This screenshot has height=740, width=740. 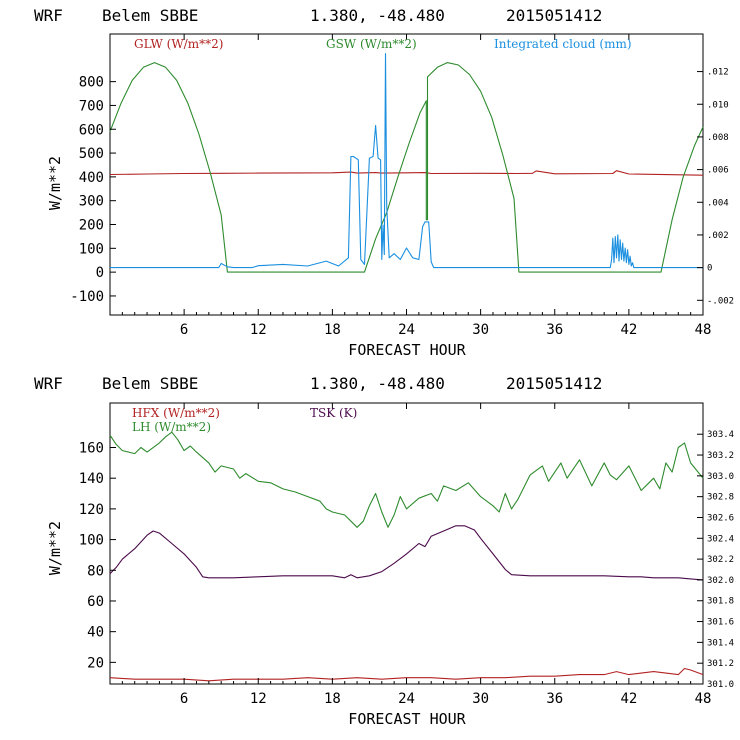 What do you see at coordinates (93, 190) in the screenshot?
I see `panel1-y-ticks: -100 0 100 200 300 400 500 600 700 800` at bounding box center [93, 190].